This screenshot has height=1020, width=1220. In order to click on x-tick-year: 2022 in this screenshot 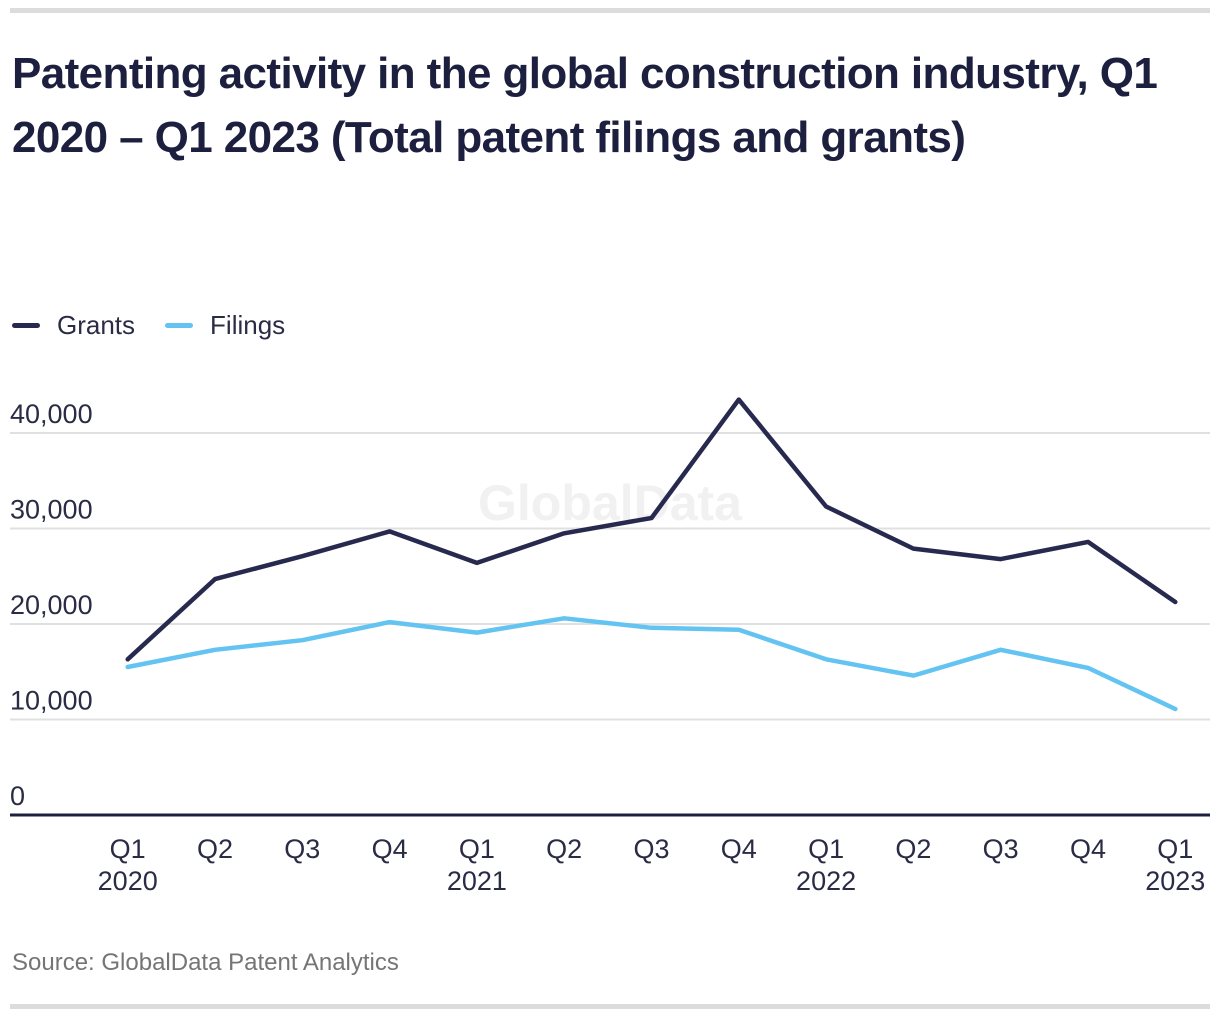, I will do `click(826, 881)`.